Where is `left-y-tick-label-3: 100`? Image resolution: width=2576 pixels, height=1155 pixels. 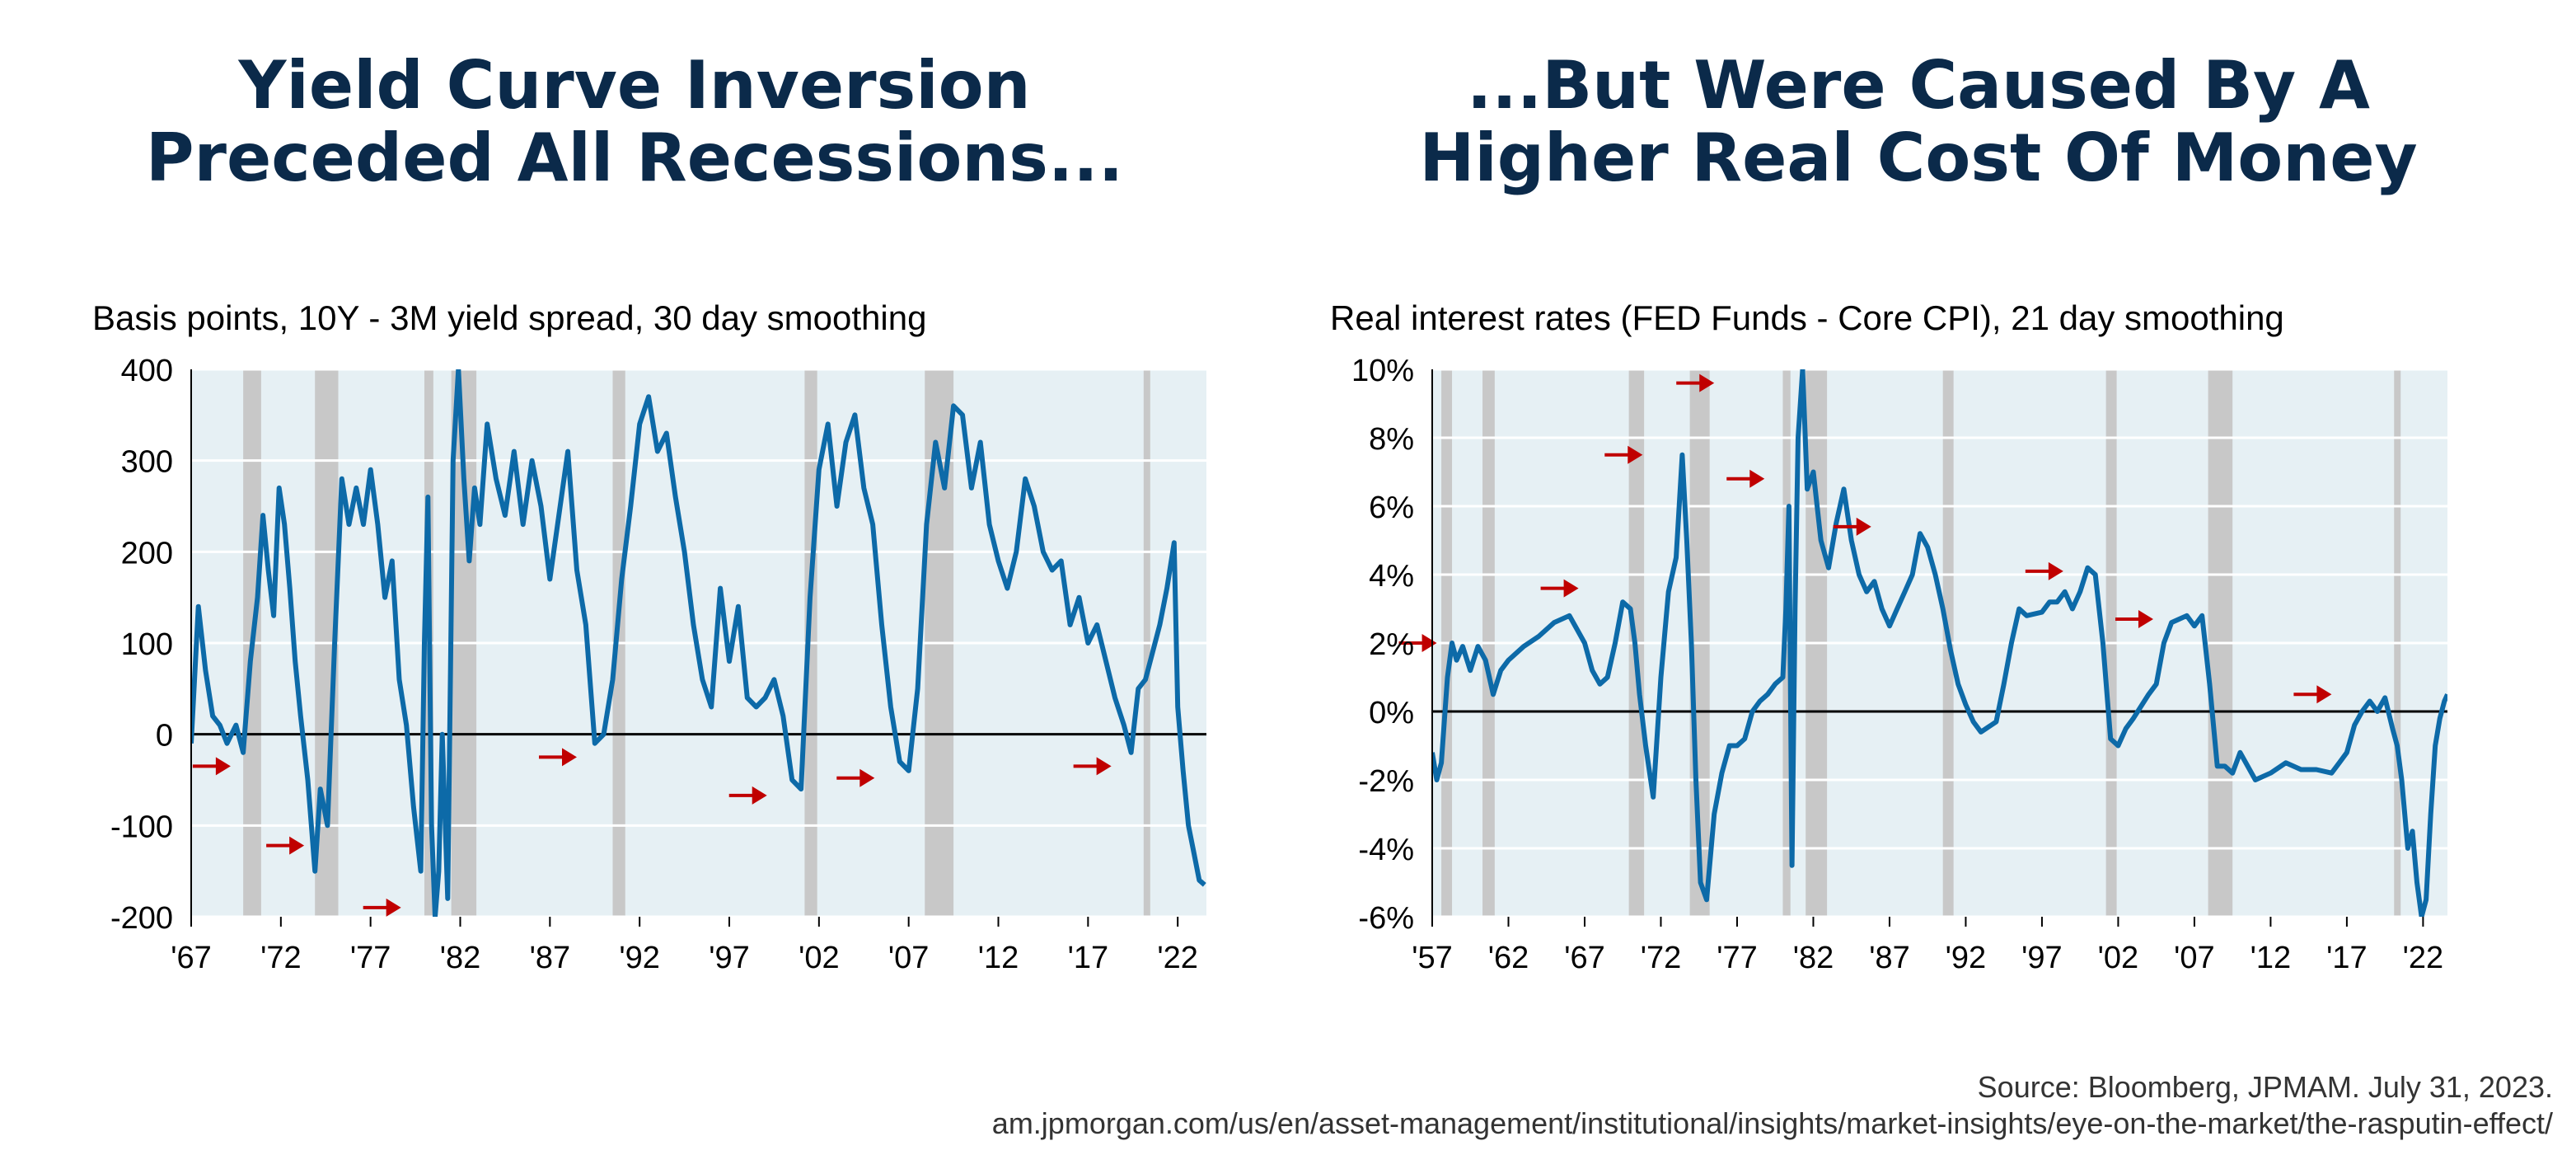 left-y-tick-label-3: 100 is located at coordinates (147, 645).